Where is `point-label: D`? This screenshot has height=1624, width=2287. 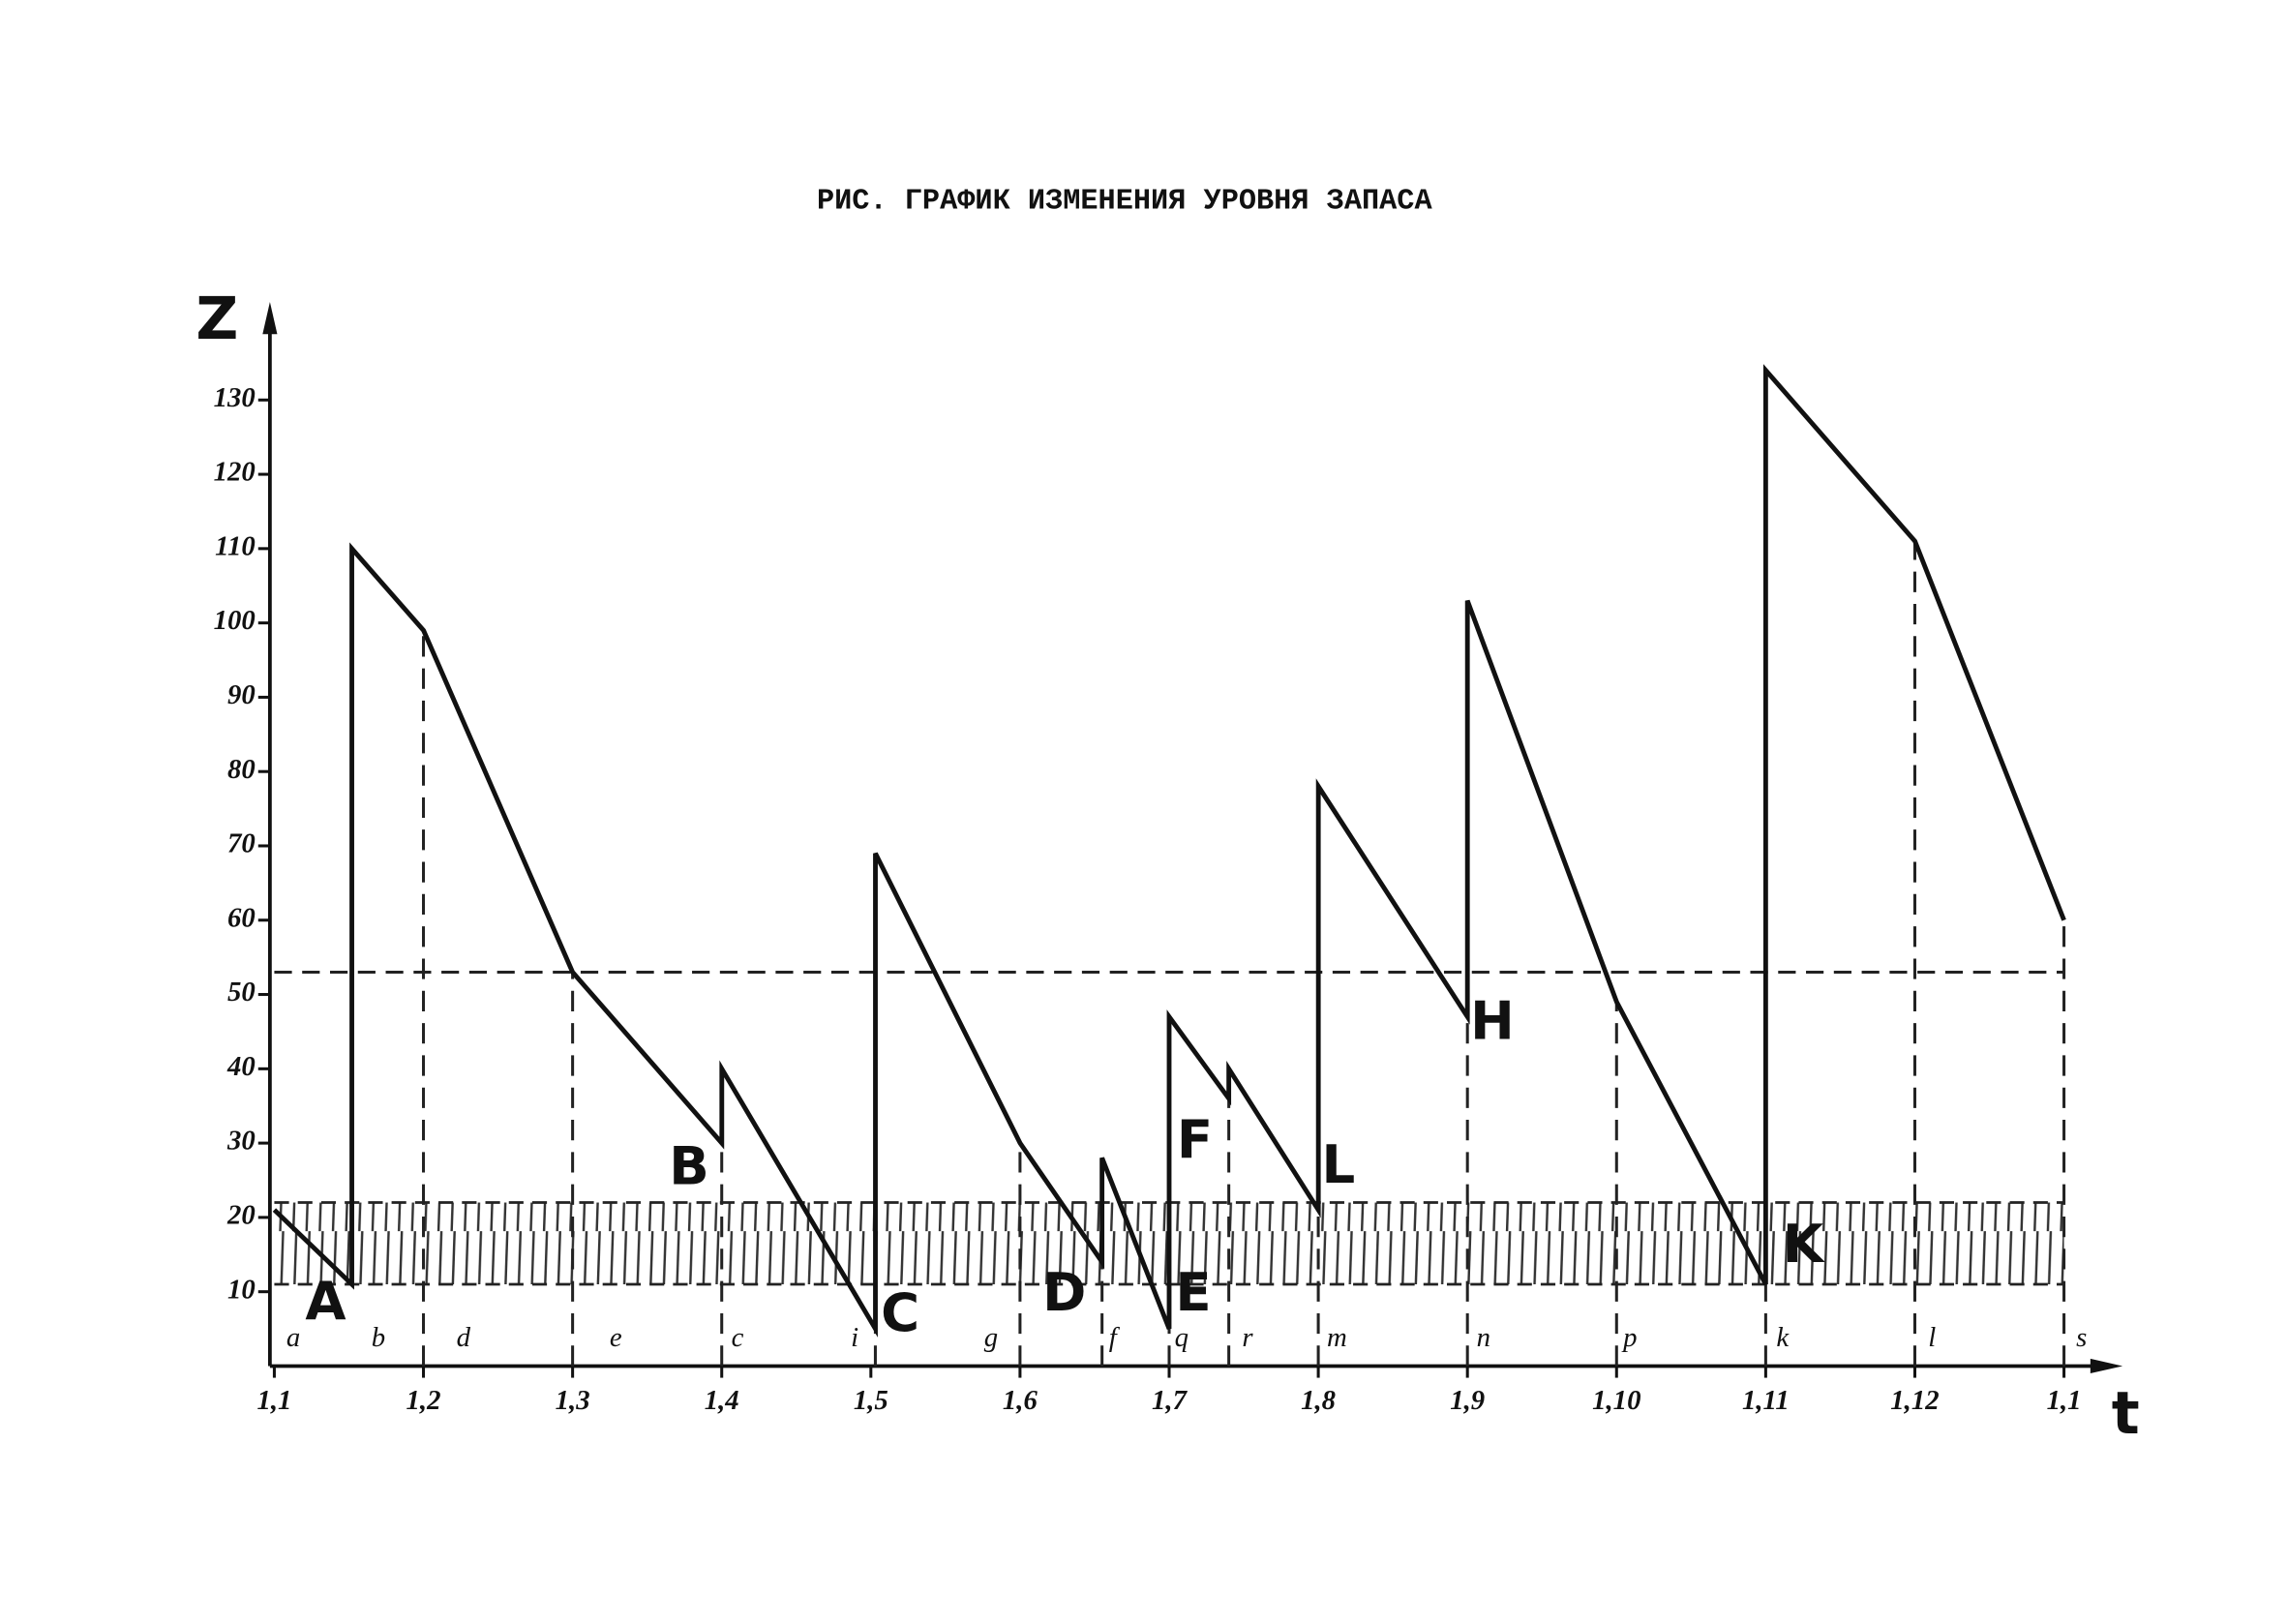 point-label: D is located at coordinates (1064, 1292).